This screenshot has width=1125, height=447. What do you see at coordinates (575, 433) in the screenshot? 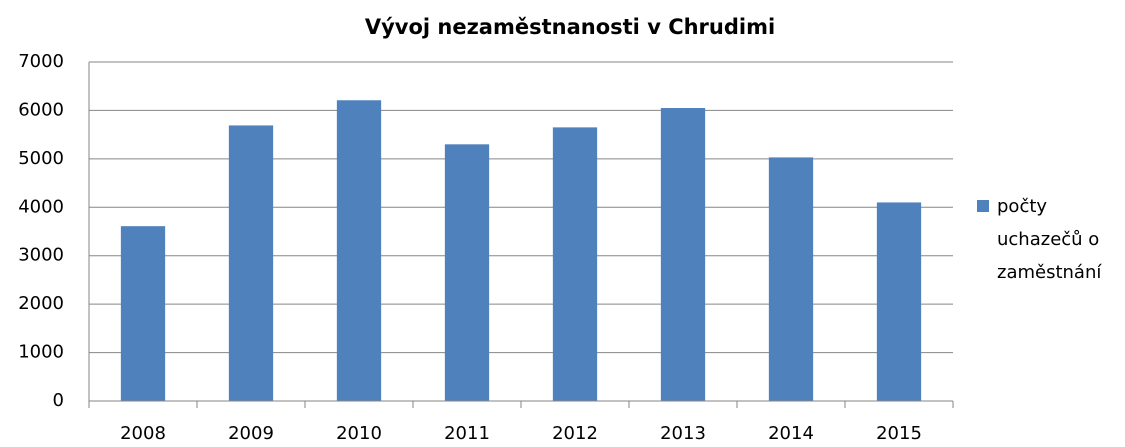
I see `x-tick-label: 2012` at bounding box center [575, 433].